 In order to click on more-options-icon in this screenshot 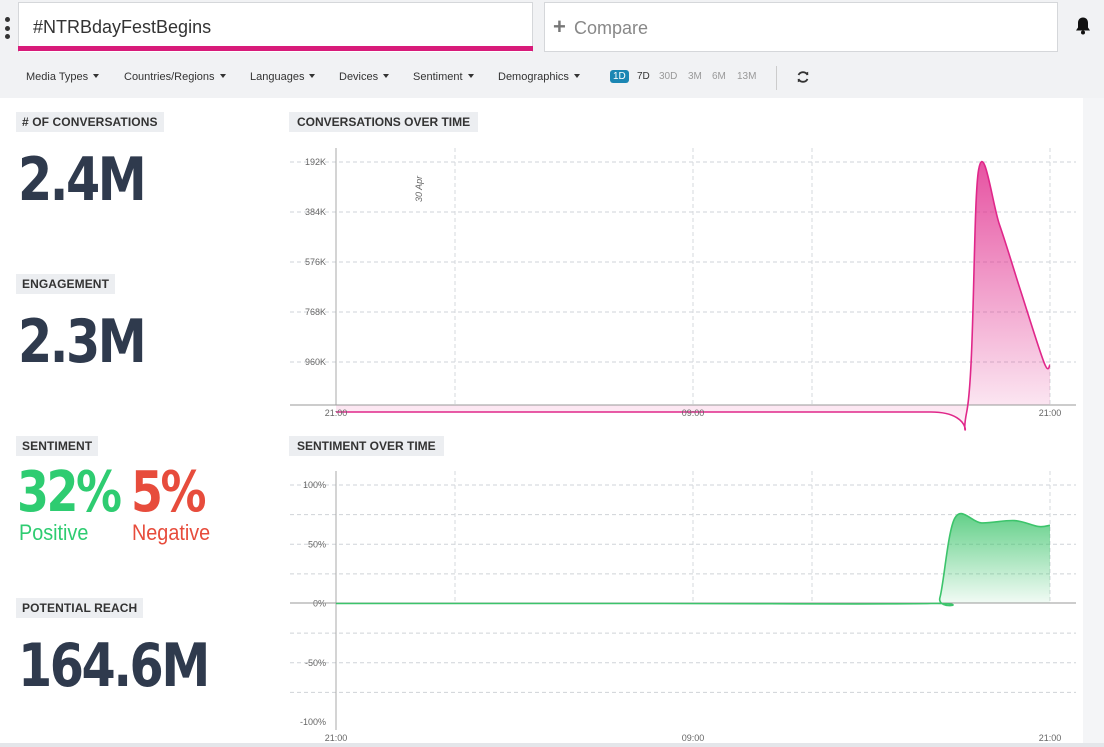, I will do `click(7, 28)`.